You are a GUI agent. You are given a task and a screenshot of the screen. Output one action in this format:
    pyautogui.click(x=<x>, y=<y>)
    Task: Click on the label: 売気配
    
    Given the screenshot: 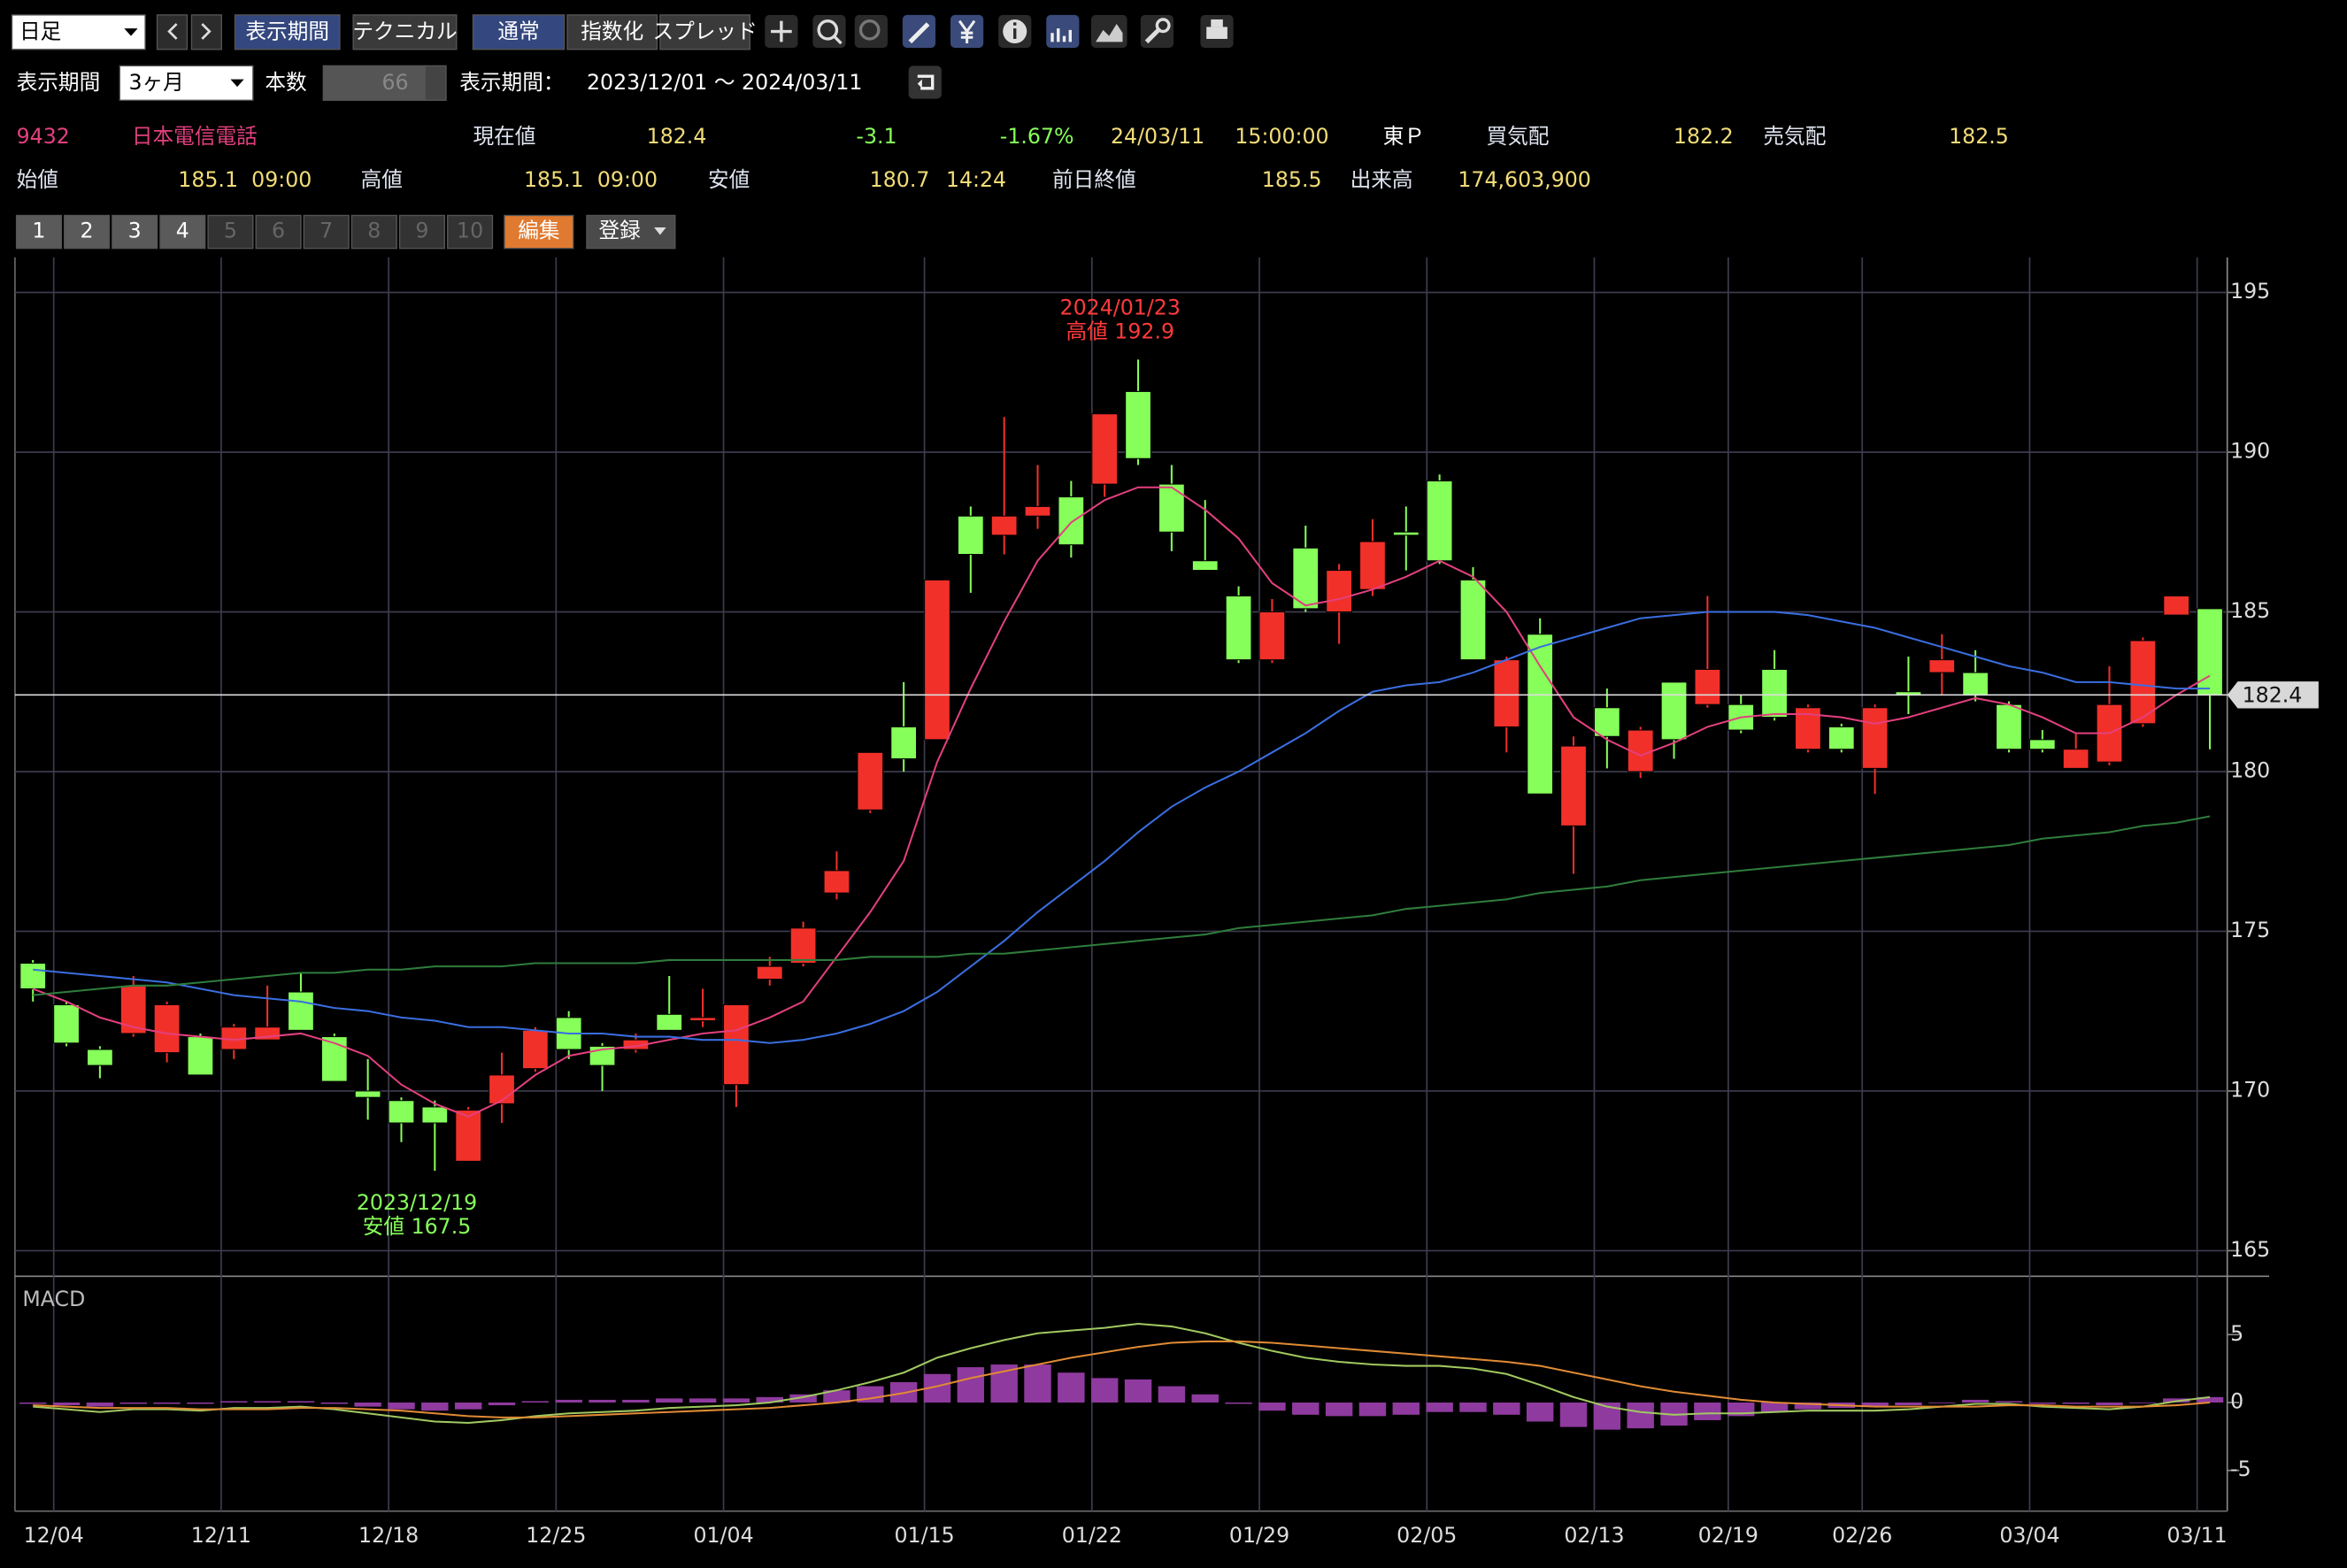 What is the action you would take?
    pyautogui.click(x=1794, y=136)
    